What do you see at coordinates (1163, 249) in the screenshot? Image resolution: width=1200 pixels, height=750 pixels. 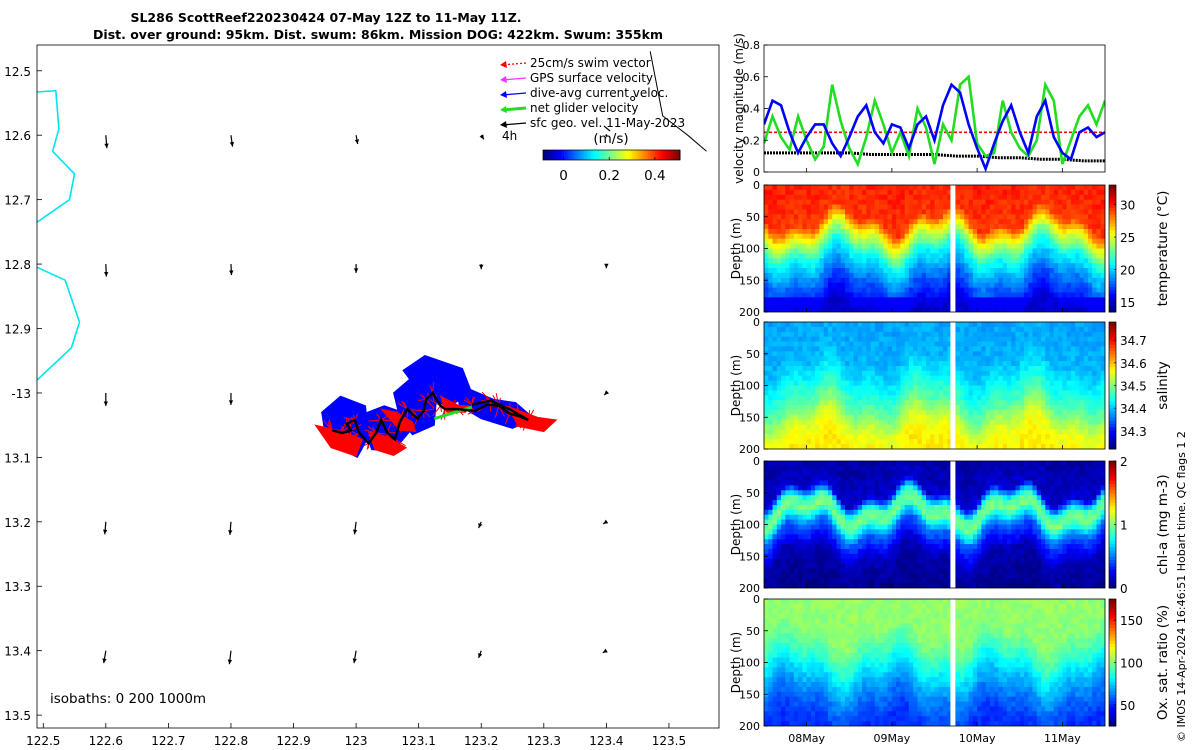 I see `colorbar-label: temperature (°C)` at bounding box center [1163, 249].